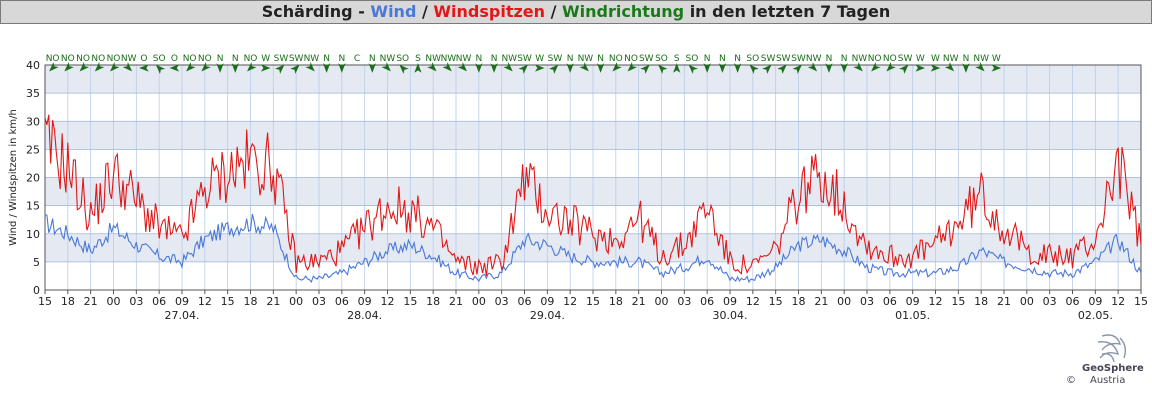  I want to click on direction-label: S, so click(677, 59).